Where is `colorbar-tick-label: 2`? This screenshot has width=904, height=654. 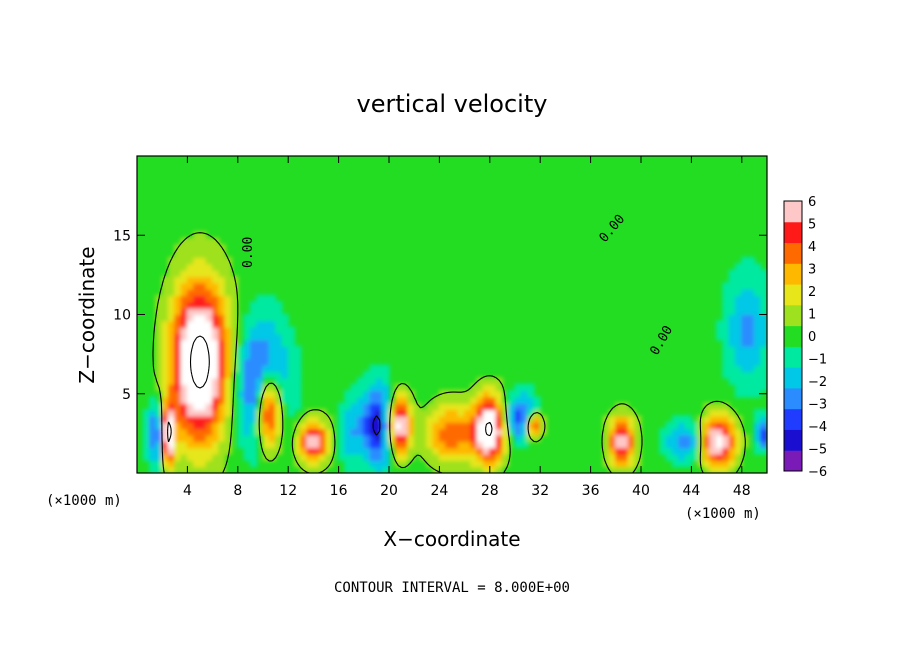
colorbar-tick-label: 2 is located at coordinates (812, 292).